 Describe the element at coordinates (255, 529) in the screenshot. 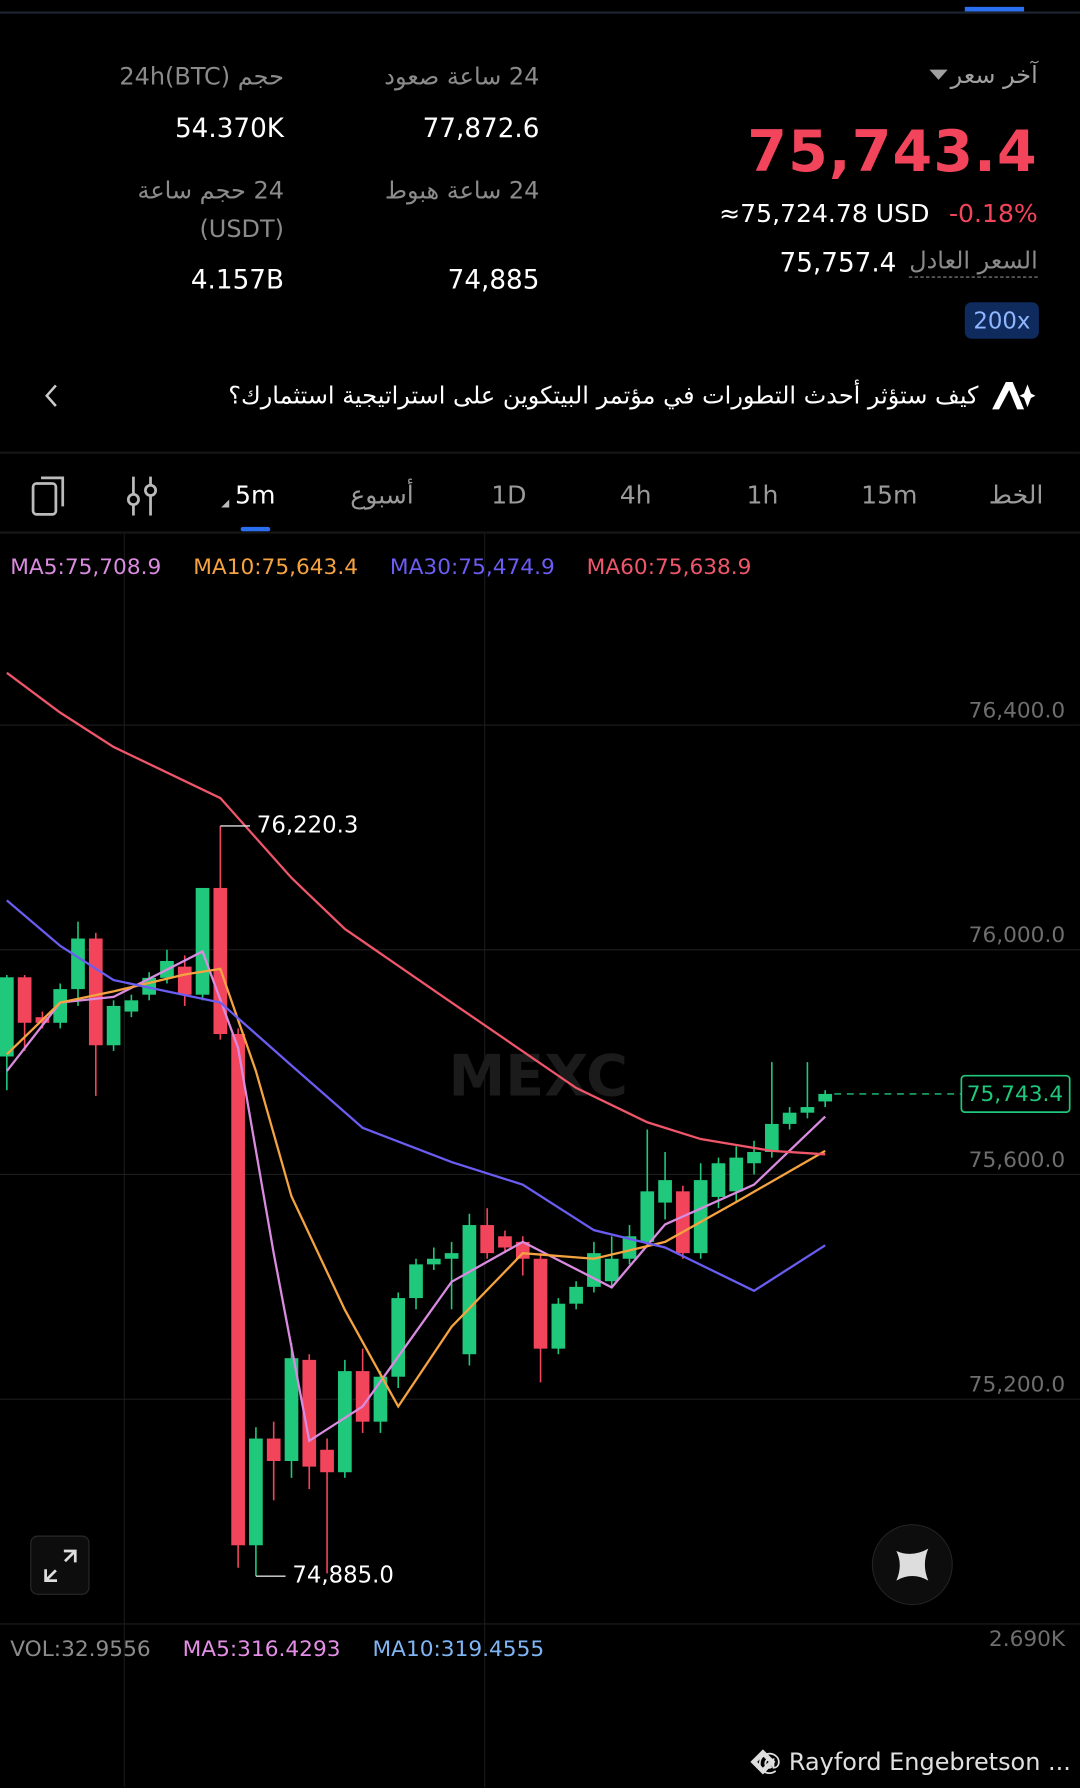

I see `active-tab-underline` at that location.